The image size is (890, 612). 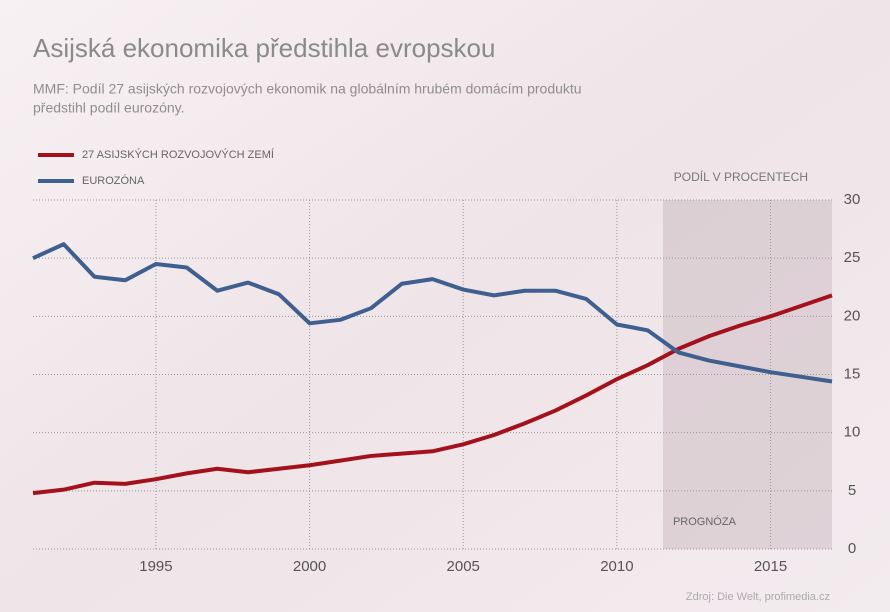 I want to click on forecast-label: PROGNÓZA, so click(x=705, y=521).